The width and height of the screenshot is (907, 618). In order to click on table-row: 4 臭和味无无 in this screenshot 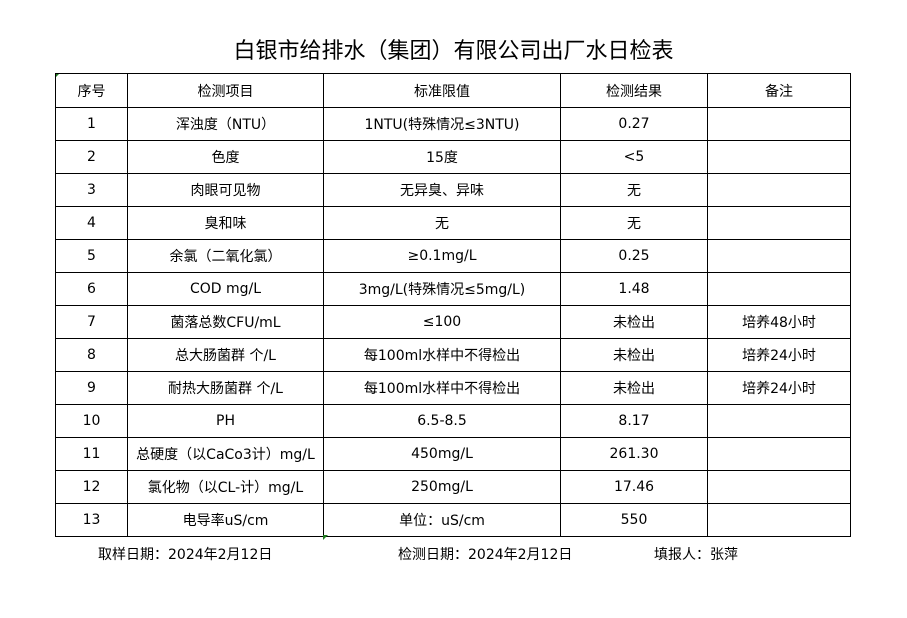, I will do `click(453, 223)`.